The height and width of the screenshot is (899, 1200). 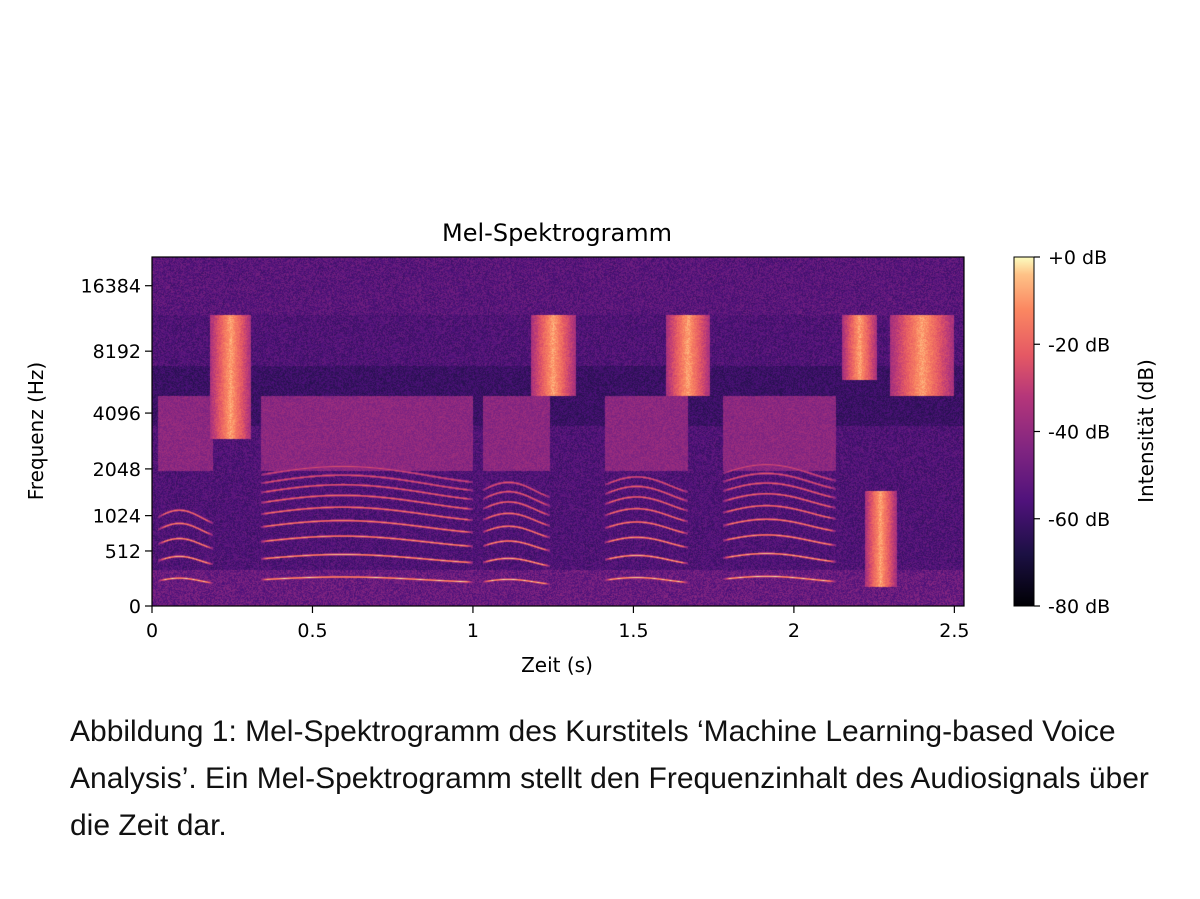 What do you see at coordinates (36, 431) in the screenshot?
I see `y-axis-label: Frequenz (Hz)` at bounding box center [36, 431].